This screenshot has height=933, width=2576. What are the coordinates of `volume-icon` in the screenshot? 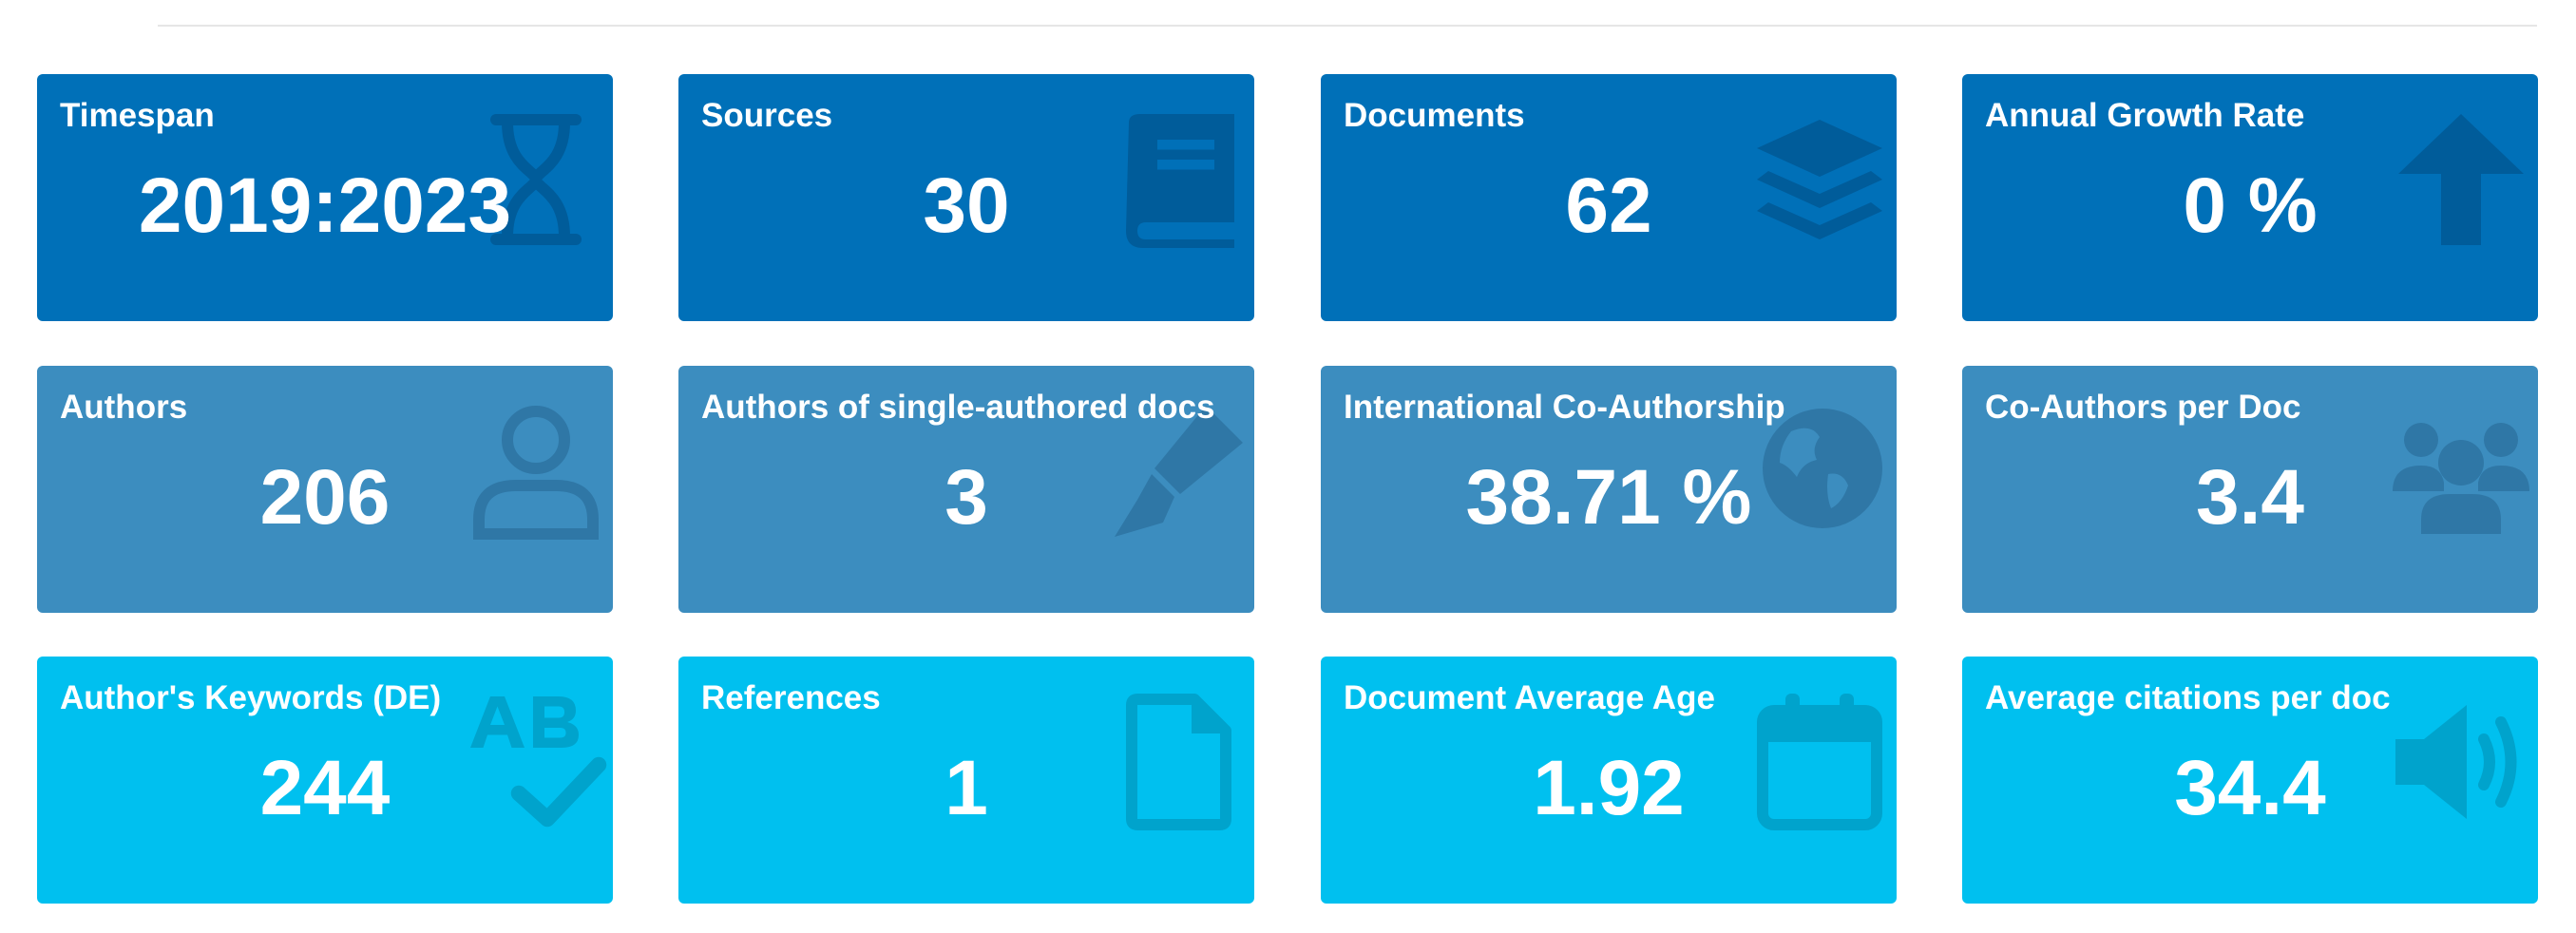 It's located at (2456, 762).